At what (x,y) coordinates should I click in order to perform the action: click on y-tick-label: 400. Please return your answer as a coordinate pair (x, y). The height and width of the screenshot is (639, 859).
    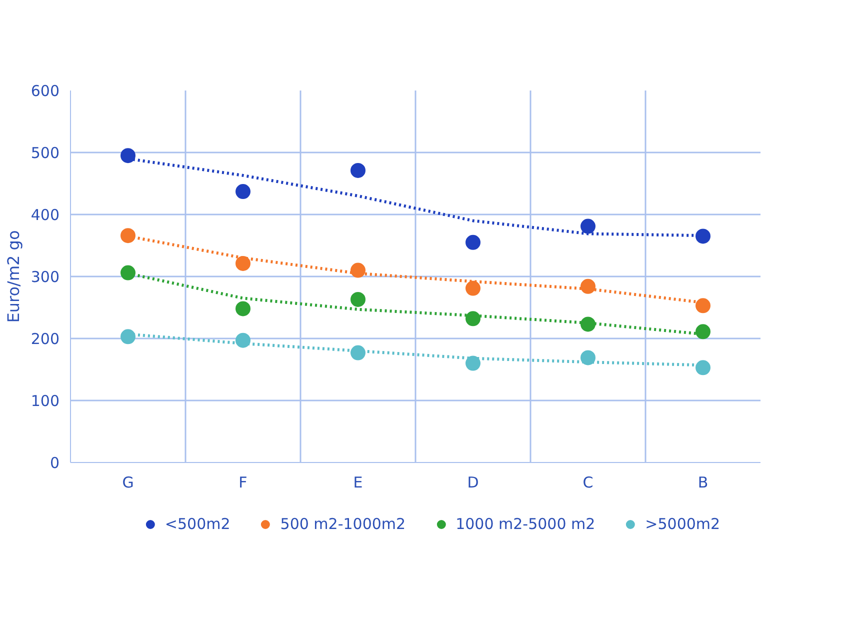
    Looking at the image, I should click on (45, 215).